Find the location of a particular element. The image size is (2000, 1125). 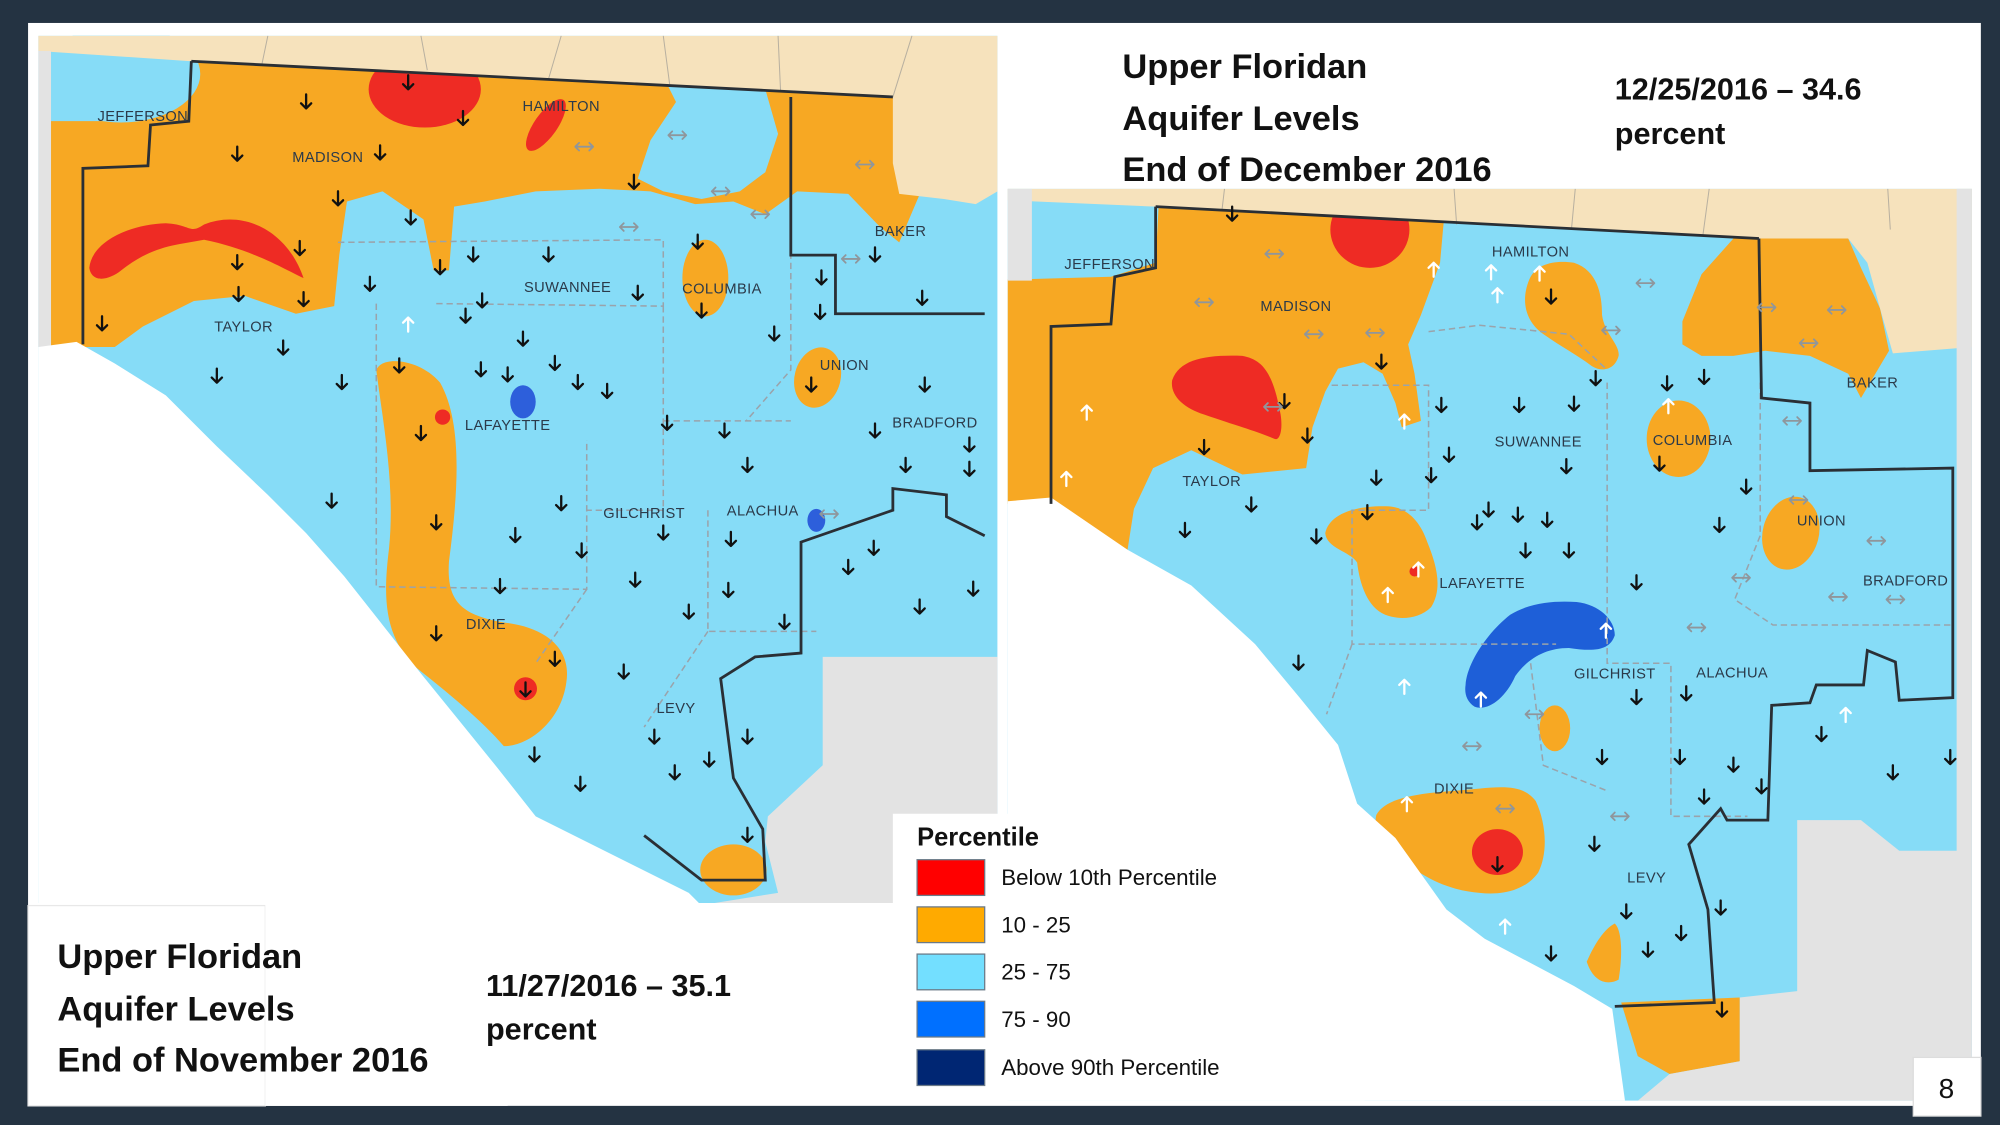

legend-label: 10 - 25 is located at coordinates (1035, 924).